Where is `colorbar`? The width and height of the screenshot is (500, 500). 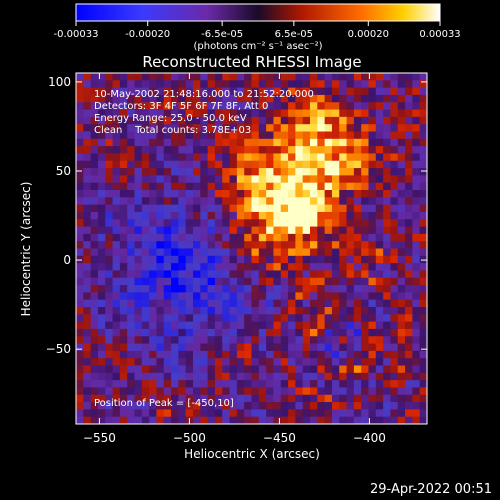
colorbar is located at coordinates (258, 12).